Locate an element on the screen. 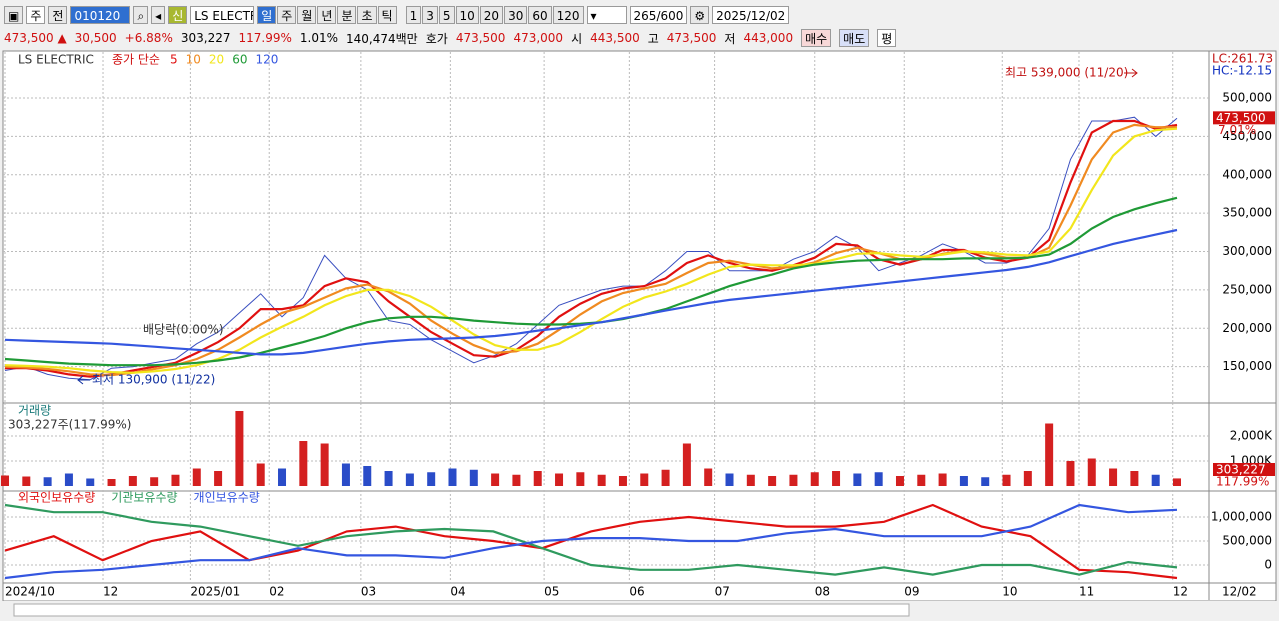 This screenshot has height=621, width=1279. bid-label: 호가 is located at coordinates (436, 38).